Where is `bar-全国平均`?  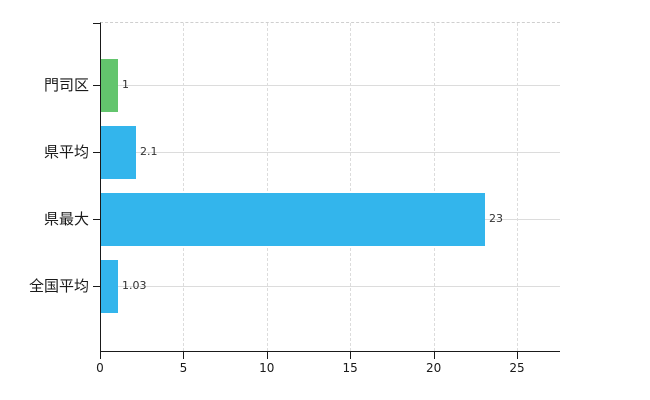
bar-全国平均 is located at coordinates (109, 286).